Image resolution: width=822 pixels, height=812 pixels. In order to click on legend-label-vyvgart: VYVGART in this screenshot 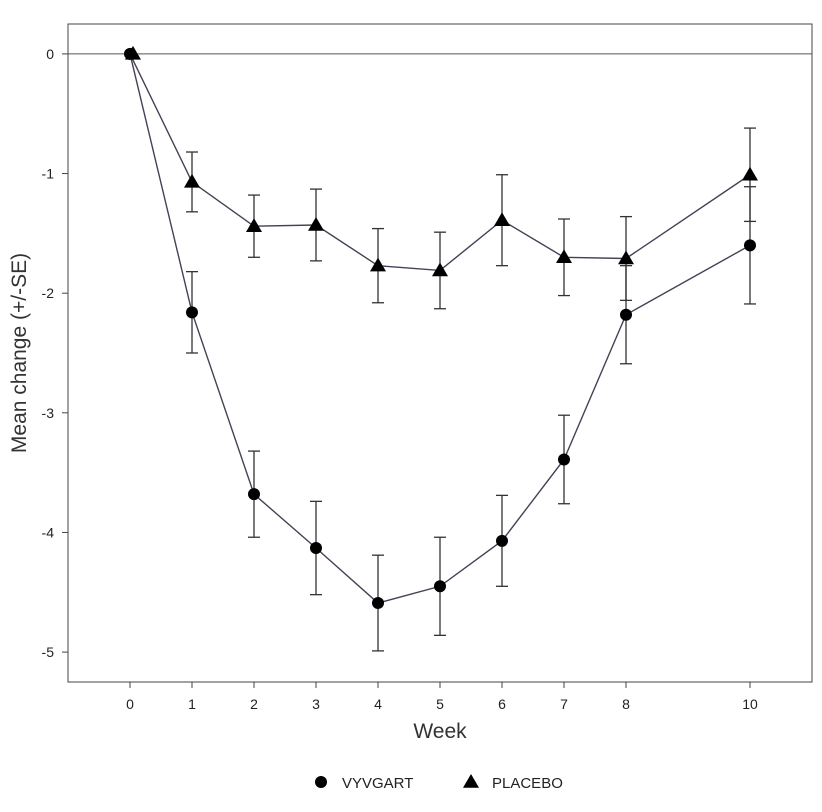, I will do `click(377, 783)`.